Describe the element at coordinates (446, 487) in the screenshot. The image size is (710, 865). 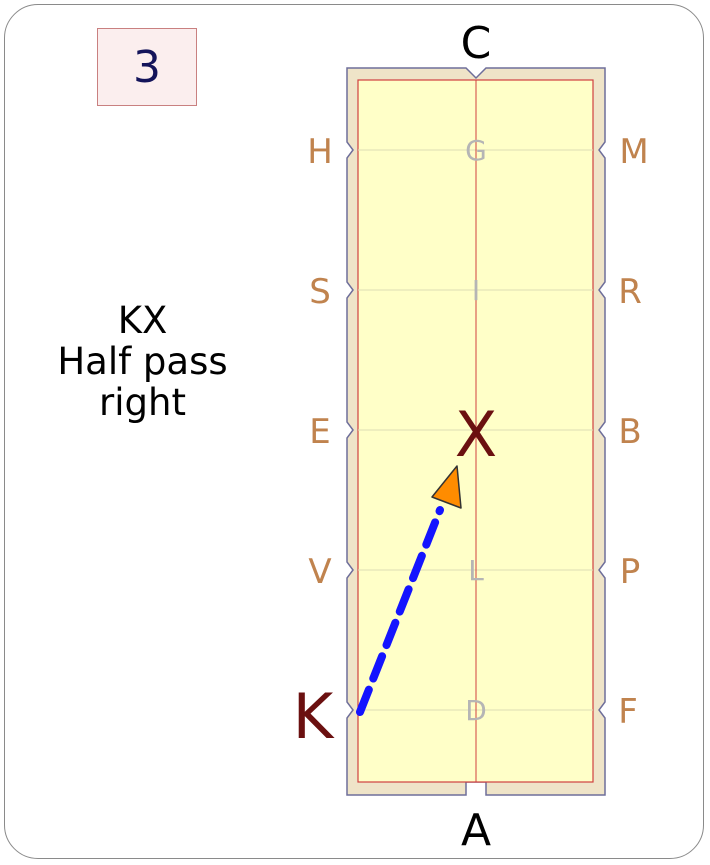
I see `direction-arrow` at that location.